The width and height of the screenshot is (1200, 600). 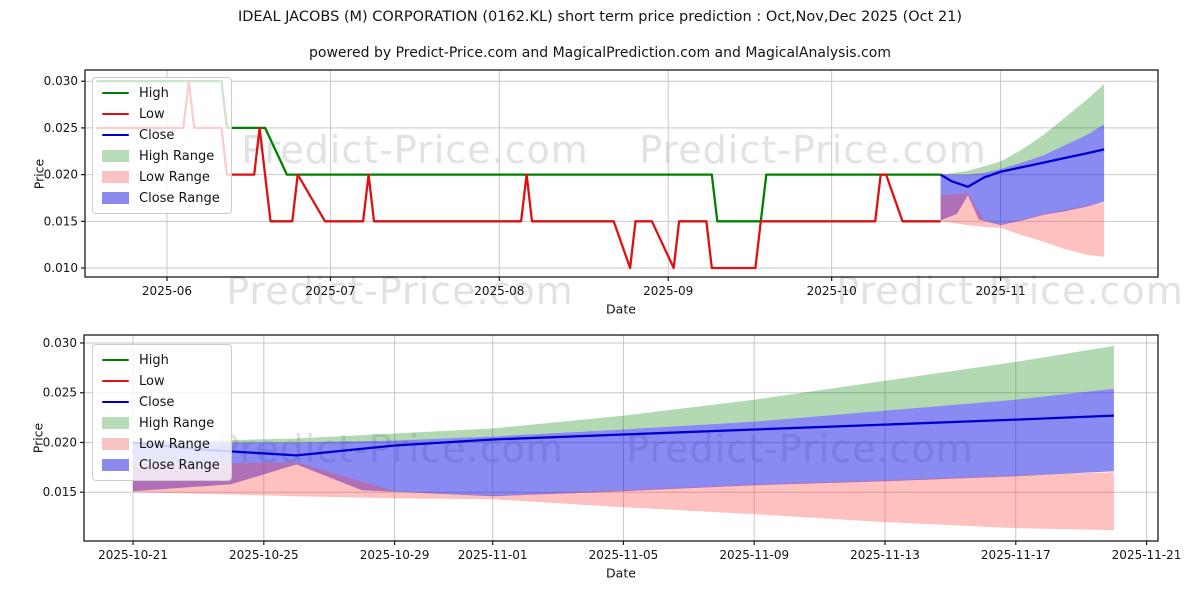 What do you see at coordinates (133, 555) in the screenshot?
I see `x-tick-label: 2025-10-21` at bounding box center [133, 555].